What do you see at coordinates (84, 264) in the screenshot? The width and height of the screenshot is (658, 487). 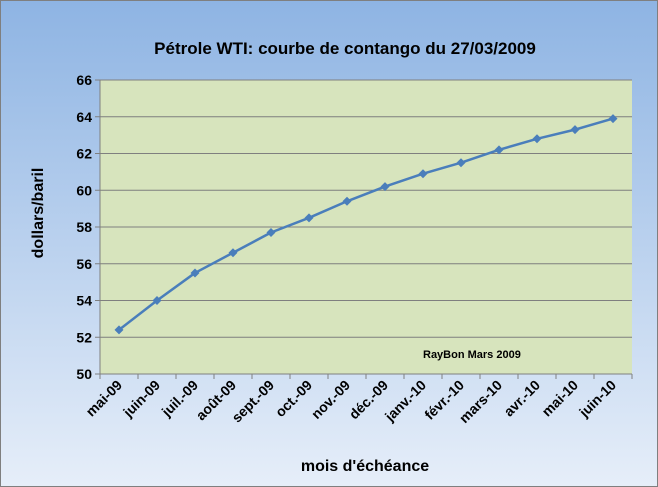 I see `y-tick-label: 56` at bounding box center [84, 264].